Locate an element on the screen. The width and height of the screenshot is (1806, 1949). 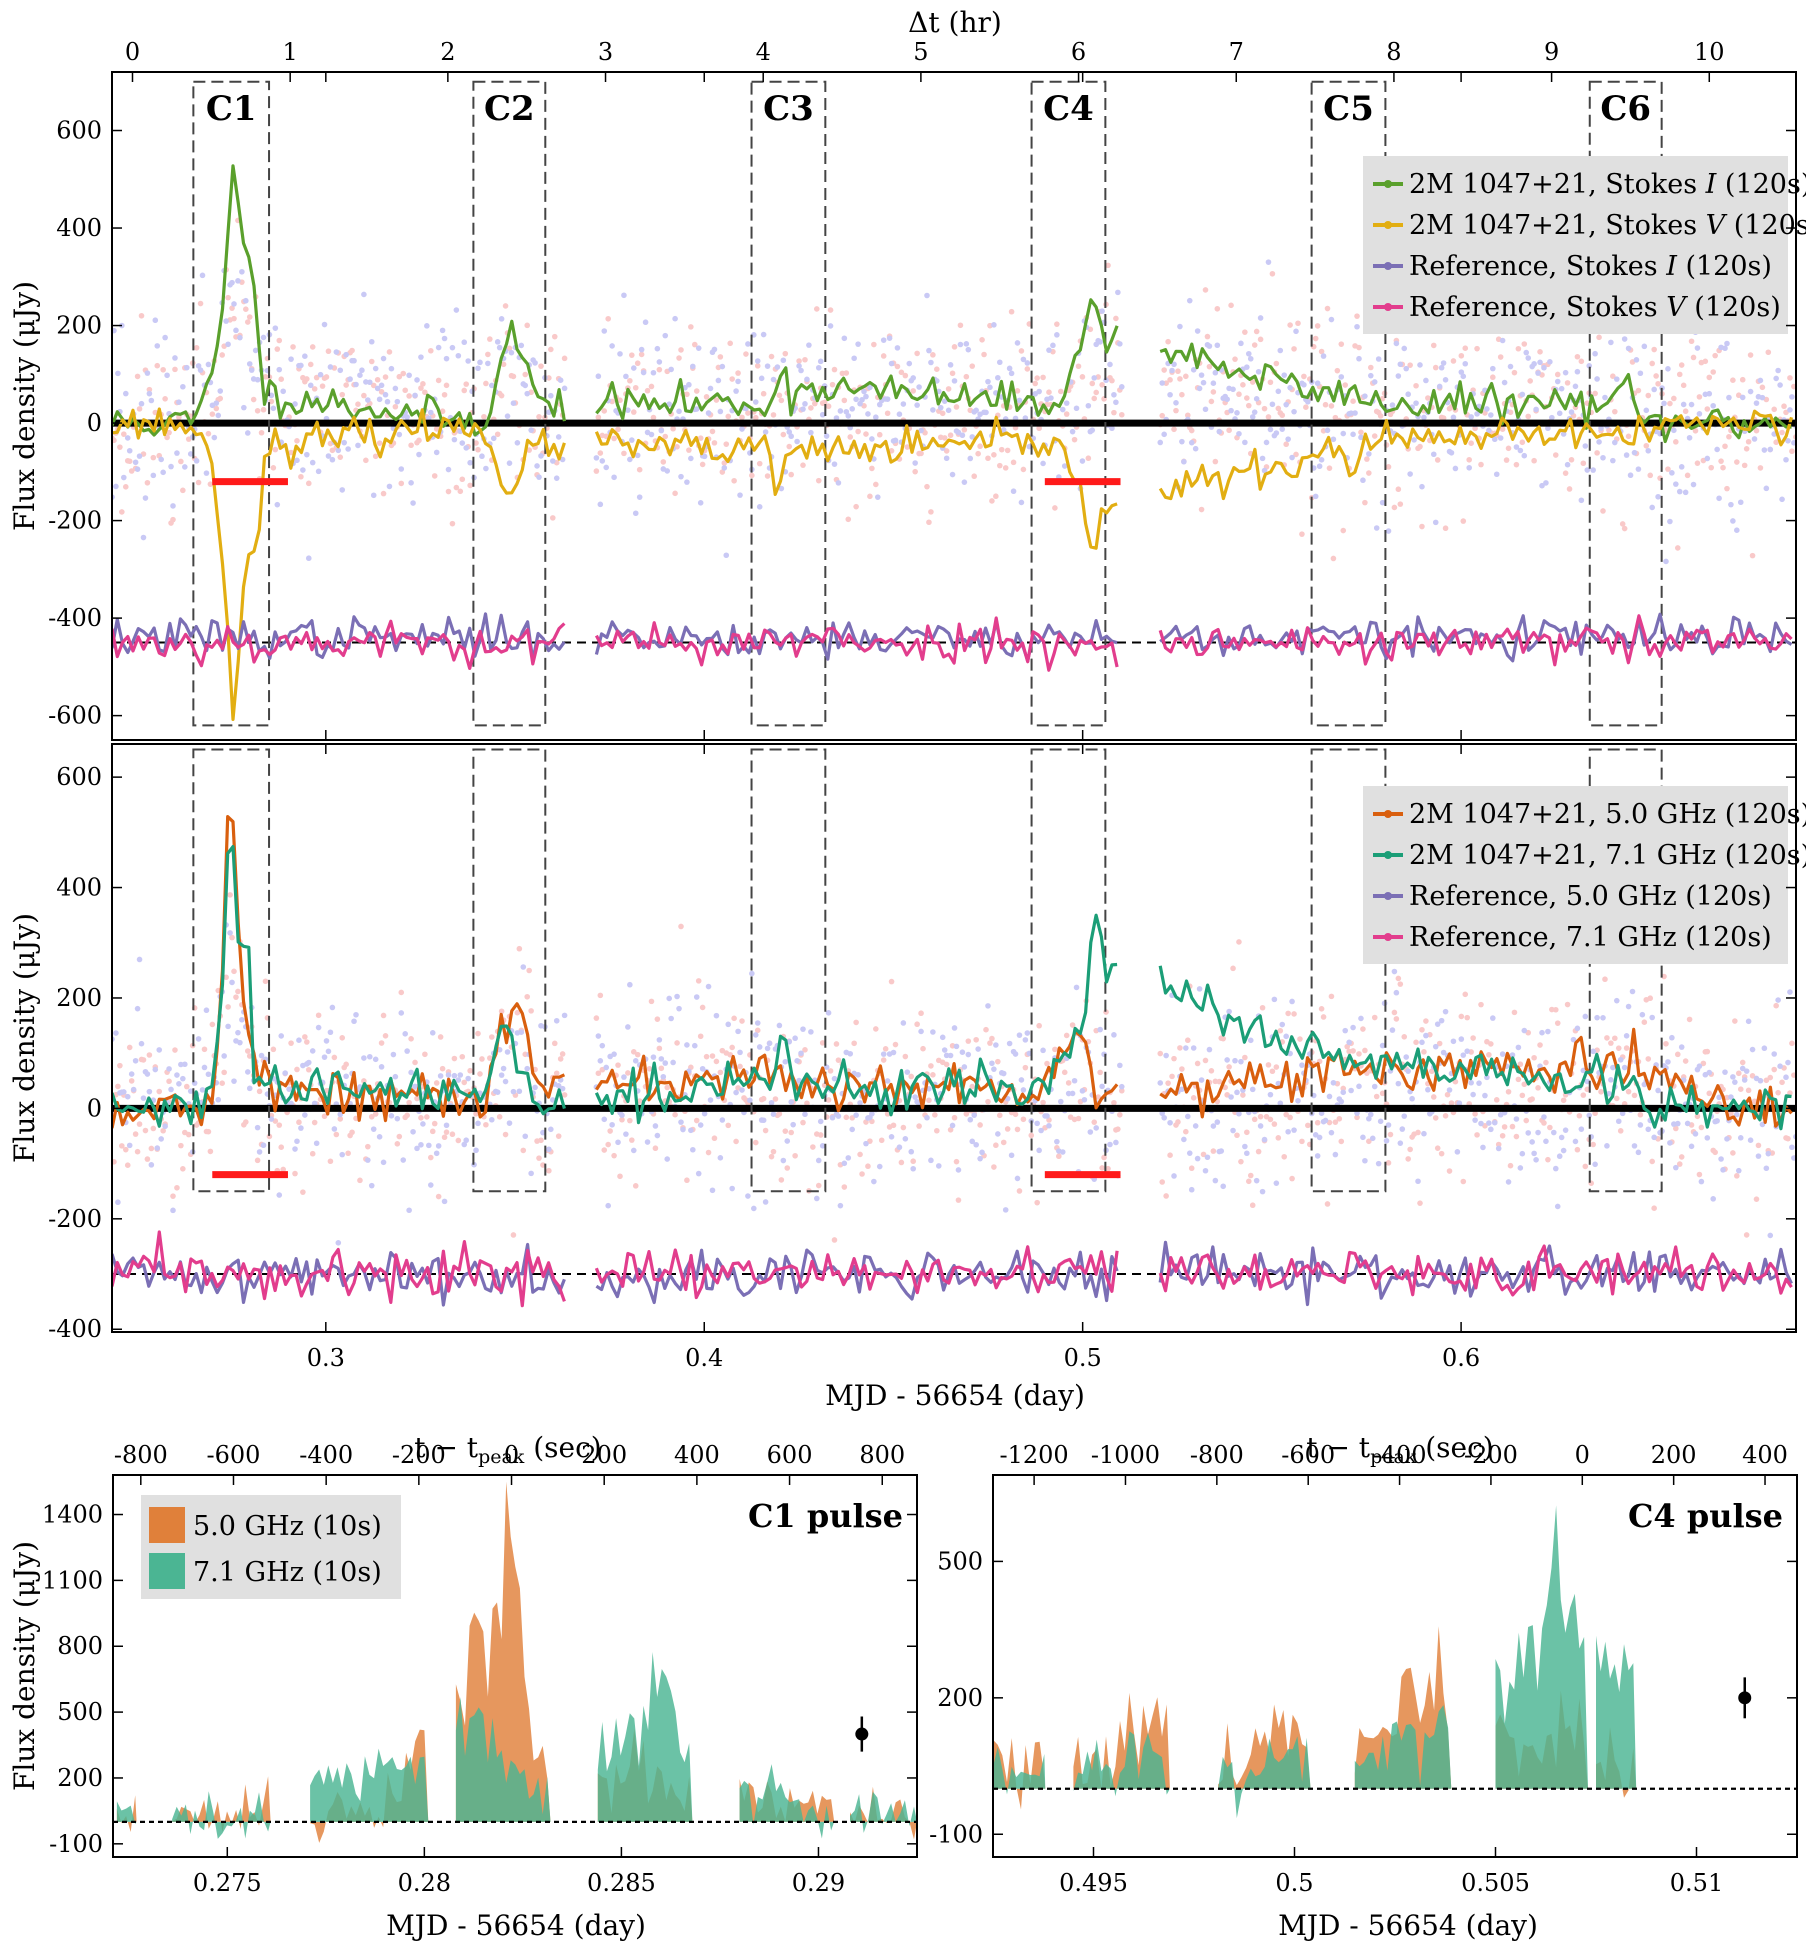
series-line is located at coordinates (339, 1269).